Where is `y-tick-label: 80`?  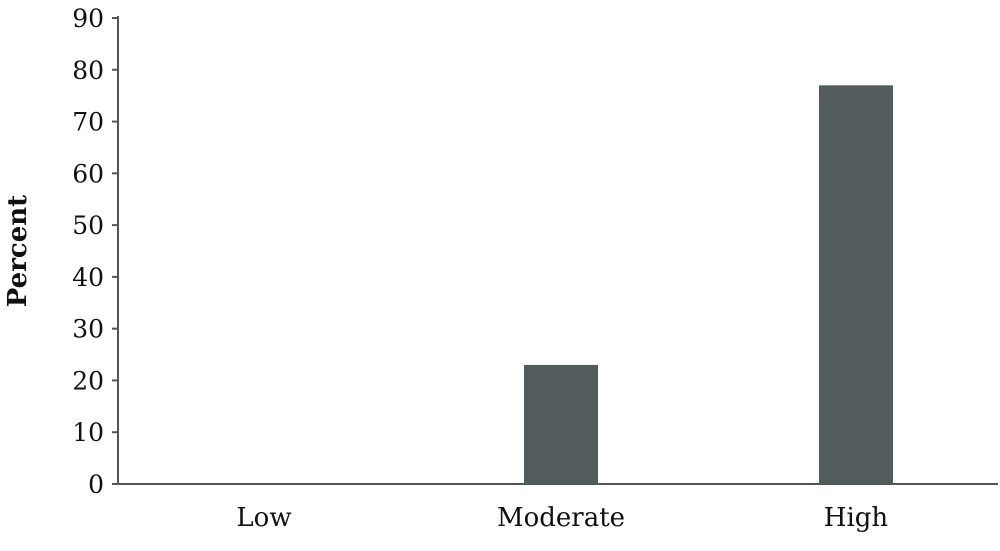 y-tick-label: 80 is located at coordinates (88, 70).